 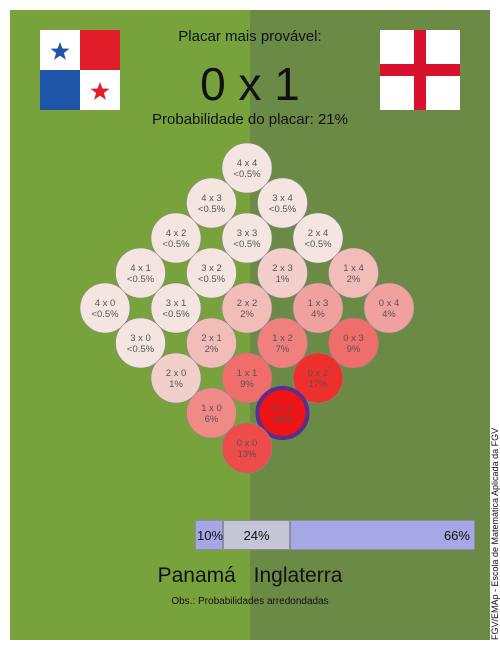 I want to click on score-cell: 3 x 1<0.5%, so click(x=176, y=308).